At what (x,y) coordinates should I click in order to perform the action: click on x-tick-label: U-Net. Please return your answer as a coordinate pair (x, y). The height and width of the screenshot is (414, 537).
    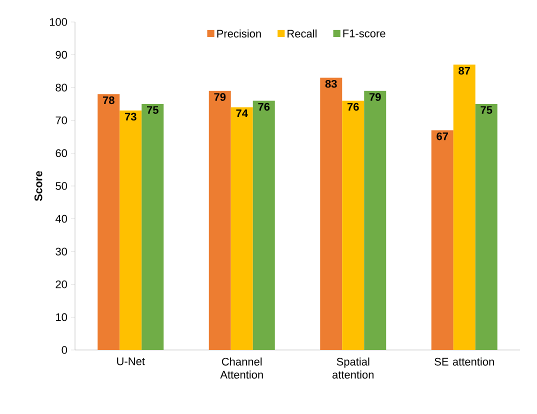
    Looking at the image, I should click on (131, 362).